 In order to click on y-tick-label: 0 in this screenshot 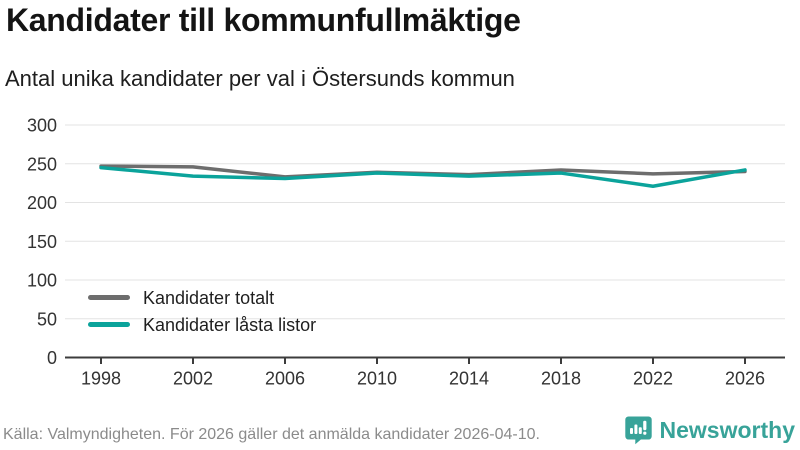, I will do `click(52, 358)`.